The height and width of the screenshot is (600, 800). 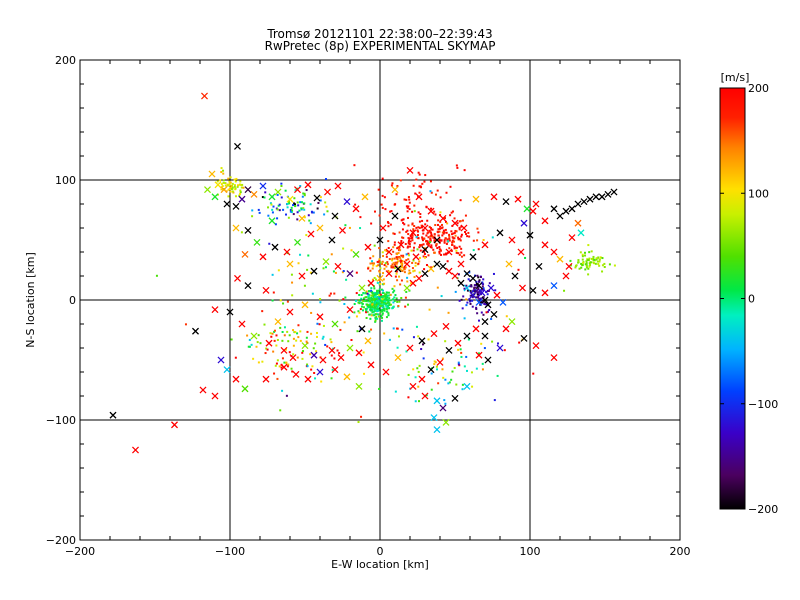 What do you see at coordinates (380, 564) in the screenshot?
I see `x-axis-label: E-W location [km]` at bounding box center [380, 564].